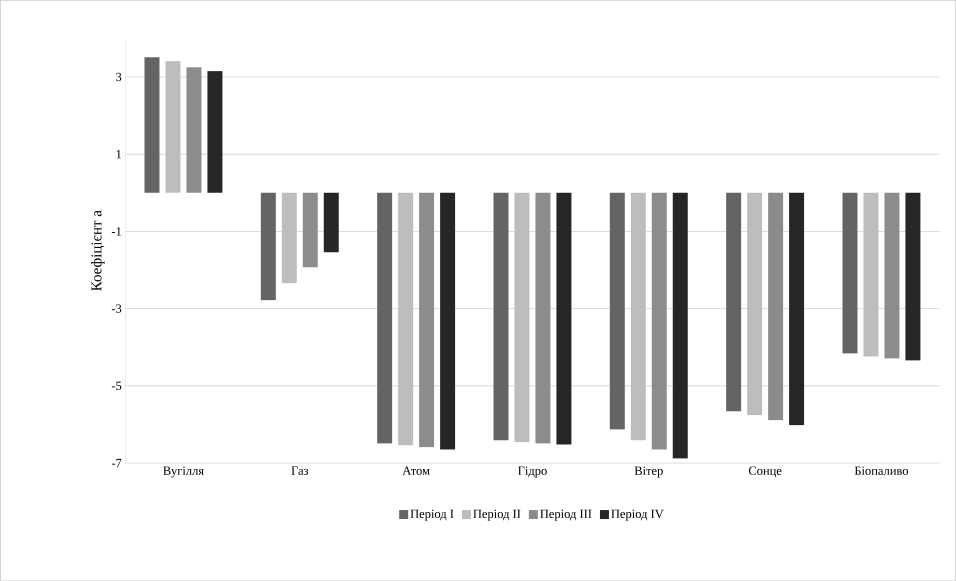  What do you see at coordinates (532, 472) in the screenshot?
I see `x-tick-label: Гідро` at bounding box center [532, 472].